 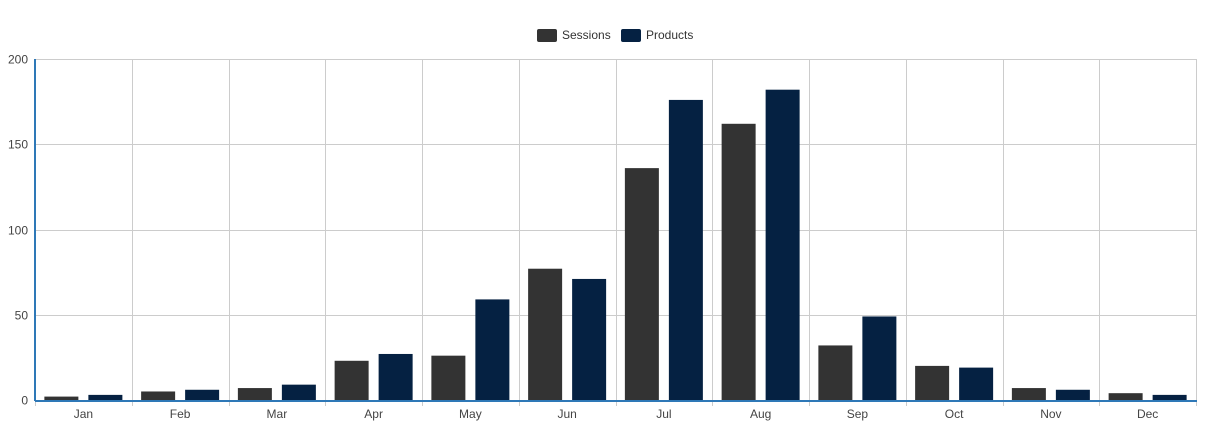 I want to click on bar-sessions-dec, so click(x=1125, y=396).